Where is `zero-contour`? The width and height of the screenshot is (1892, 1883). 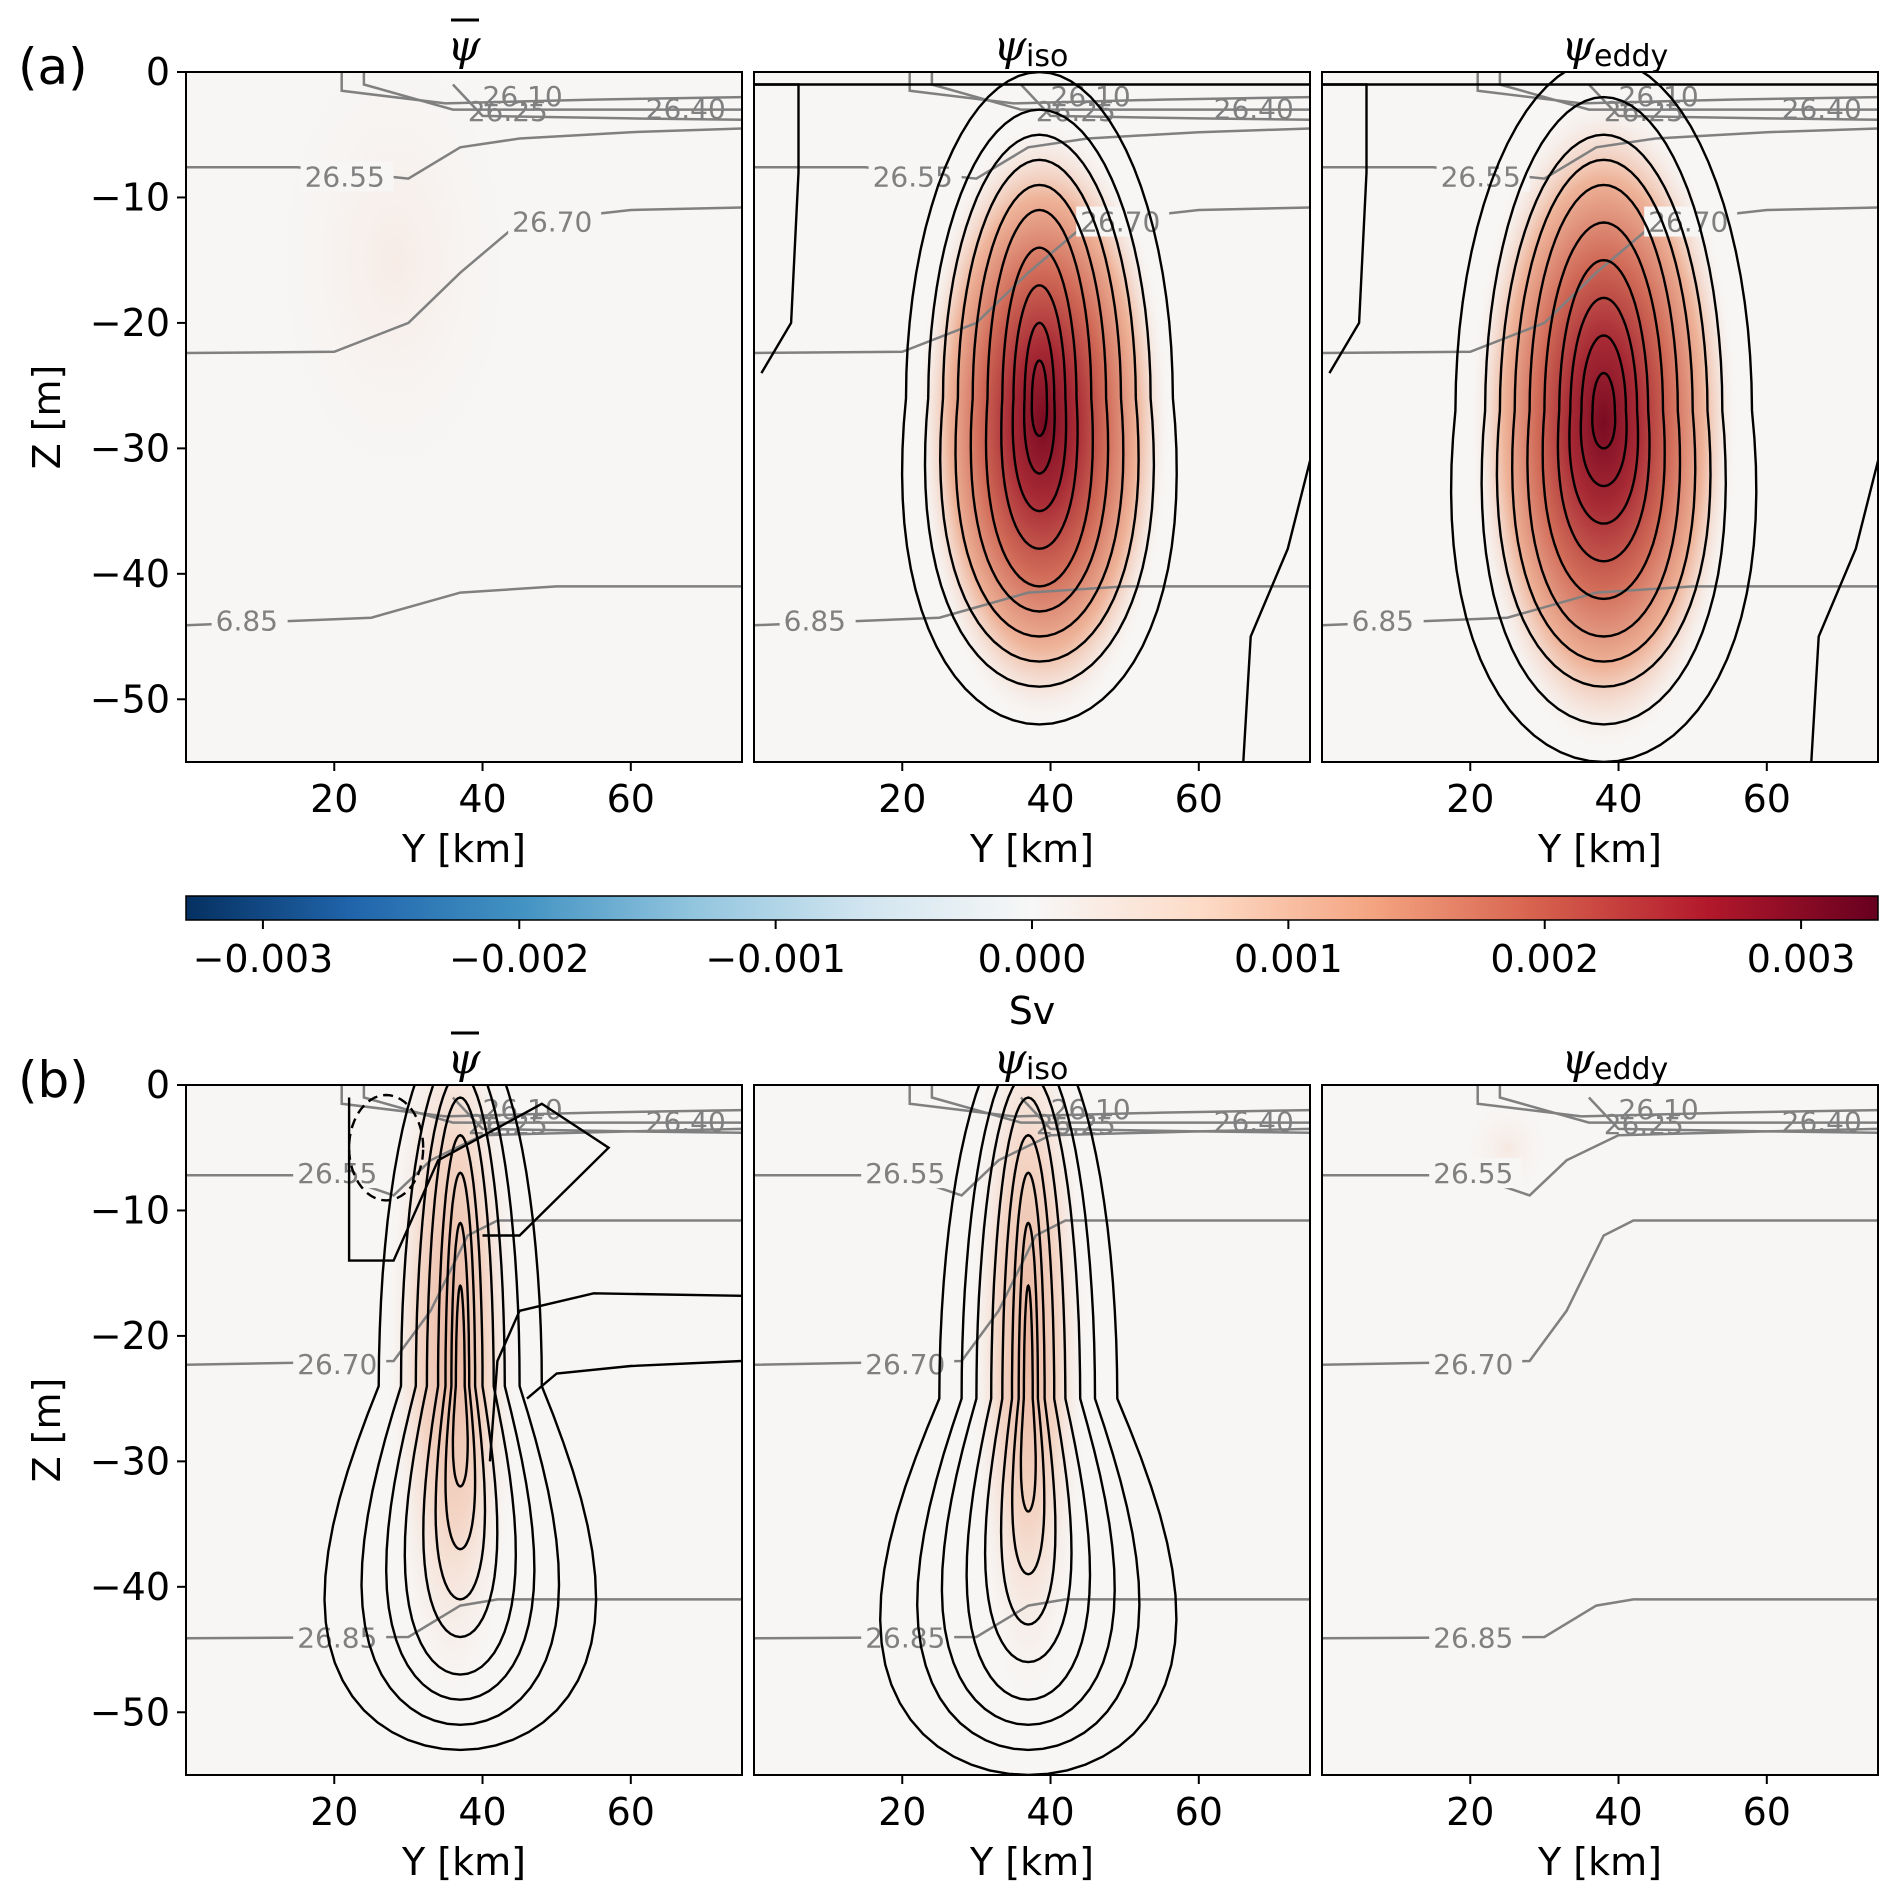
zero-contour is located at coordinates (1844, 611).